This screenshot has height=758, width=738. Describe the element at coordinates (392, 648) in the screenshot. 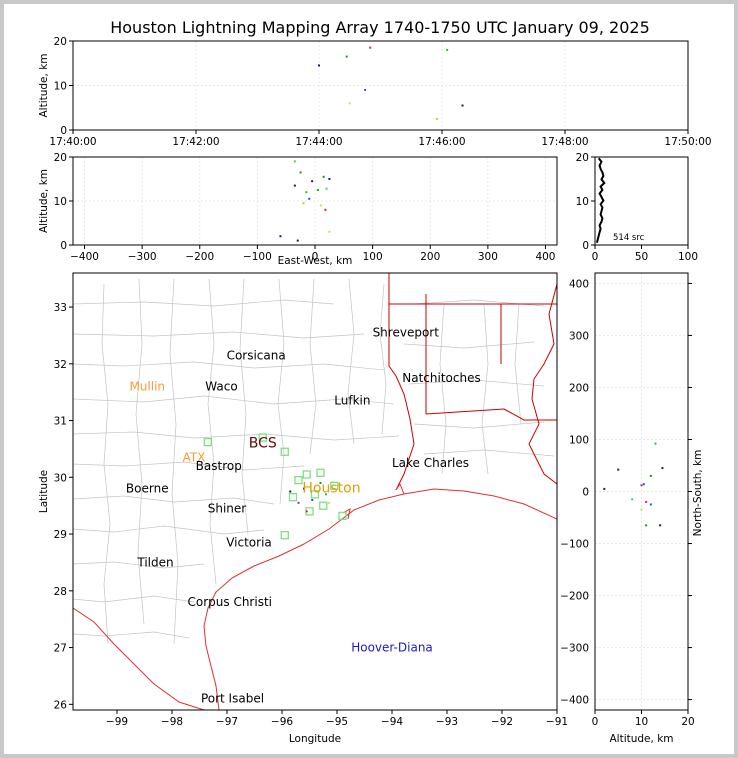

I see `city-label: Hoover-Diana` at that location.